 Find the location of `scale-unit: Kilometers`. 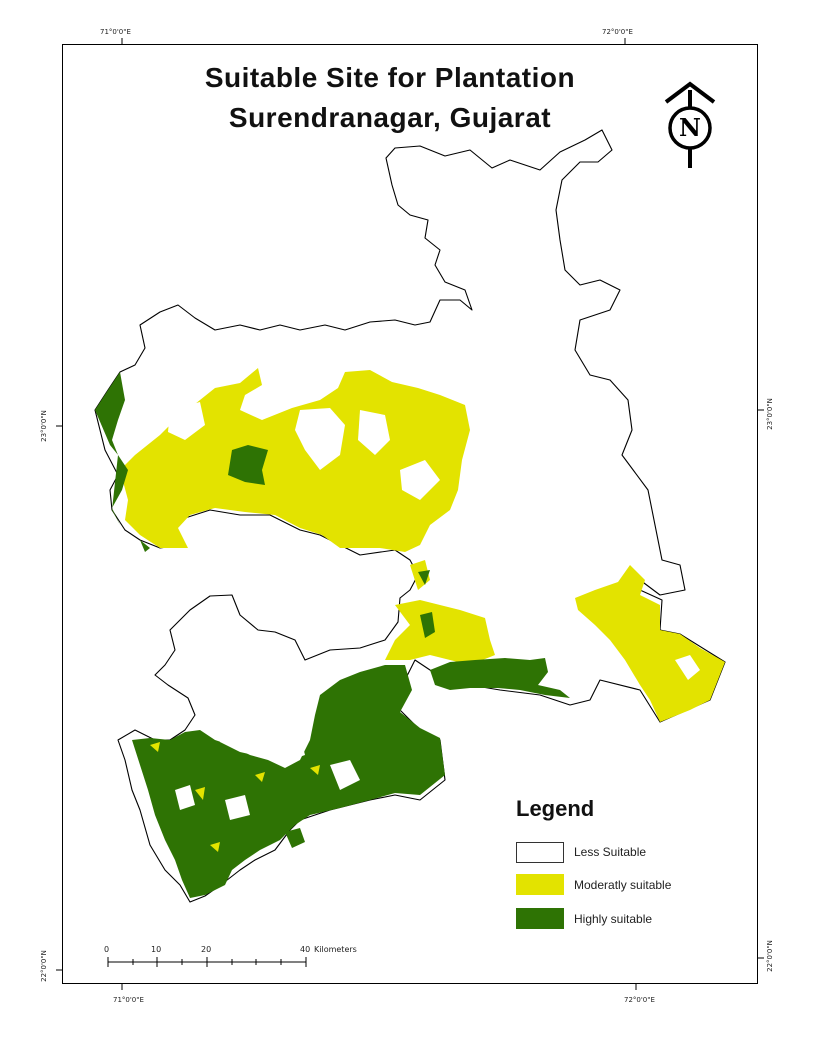

scale-unit: Kilometers is located at coordinates (335, 949).